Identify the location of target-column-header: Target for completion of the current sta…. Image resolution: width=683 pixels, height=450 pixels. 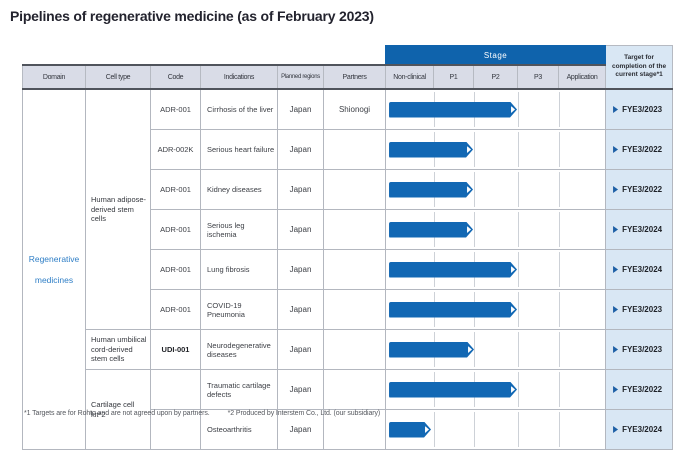
(639, 67).